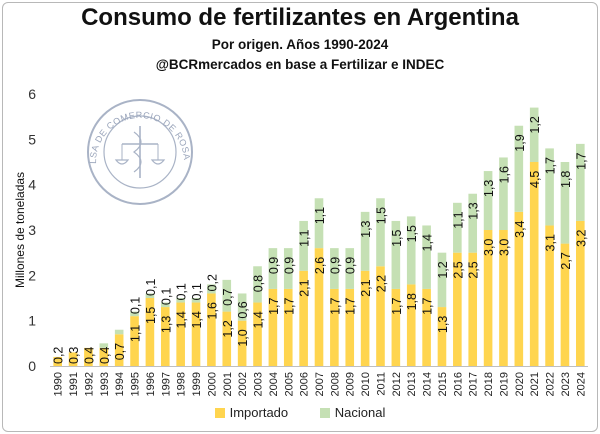 The image size is (600, 434). I want to click on data-label-importado: 2,6, so click(320, 265).